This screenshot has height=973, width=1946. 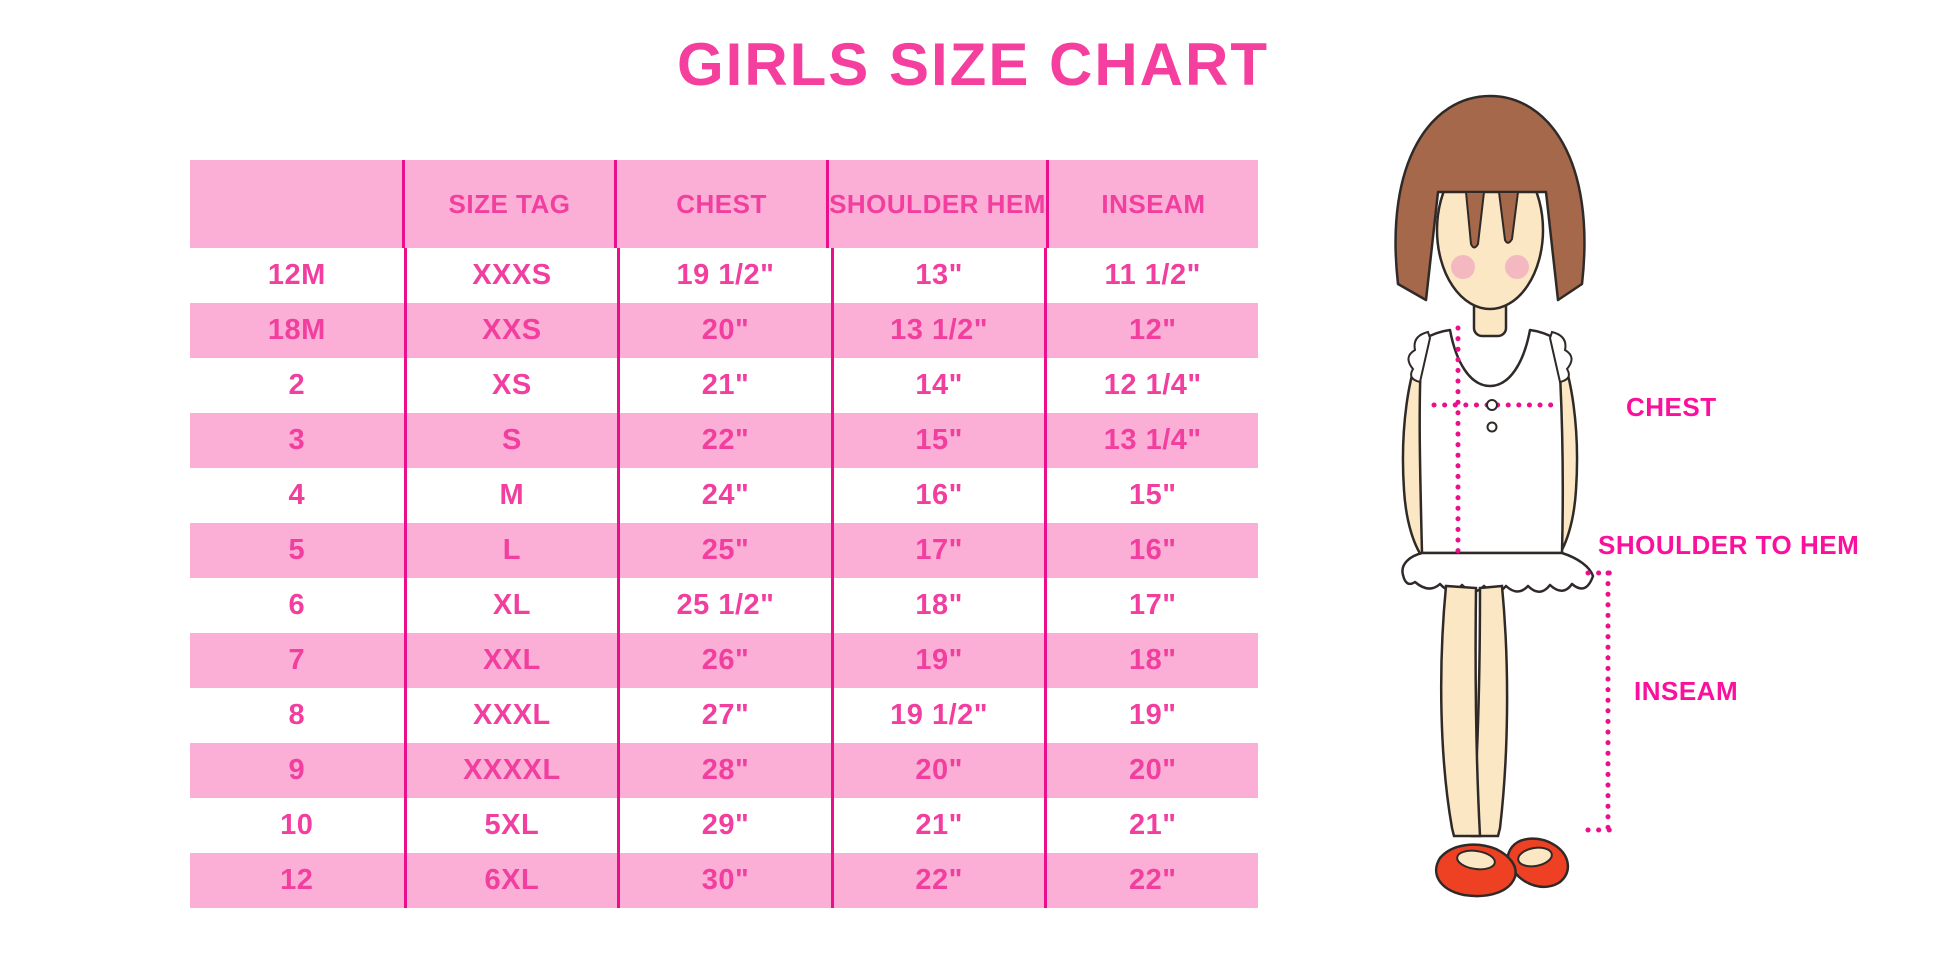 I want to click on shoulder_hem-cell: 17", so click(x=937, y=550).